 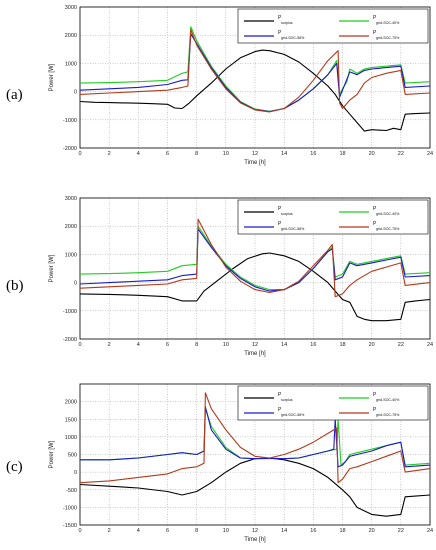 I want to click on y-tick-label: 500, so click(x=72, y=456).